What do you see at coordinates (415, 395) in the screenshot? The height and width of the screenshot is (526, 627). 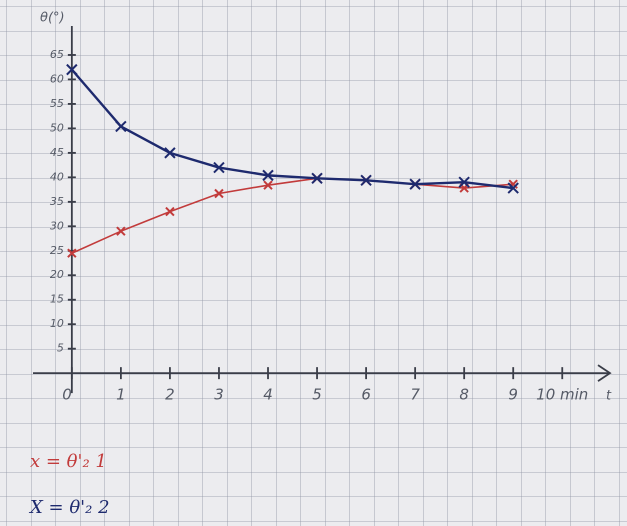 I see `x-tick-label: 7` at bounding box center [415, 395].